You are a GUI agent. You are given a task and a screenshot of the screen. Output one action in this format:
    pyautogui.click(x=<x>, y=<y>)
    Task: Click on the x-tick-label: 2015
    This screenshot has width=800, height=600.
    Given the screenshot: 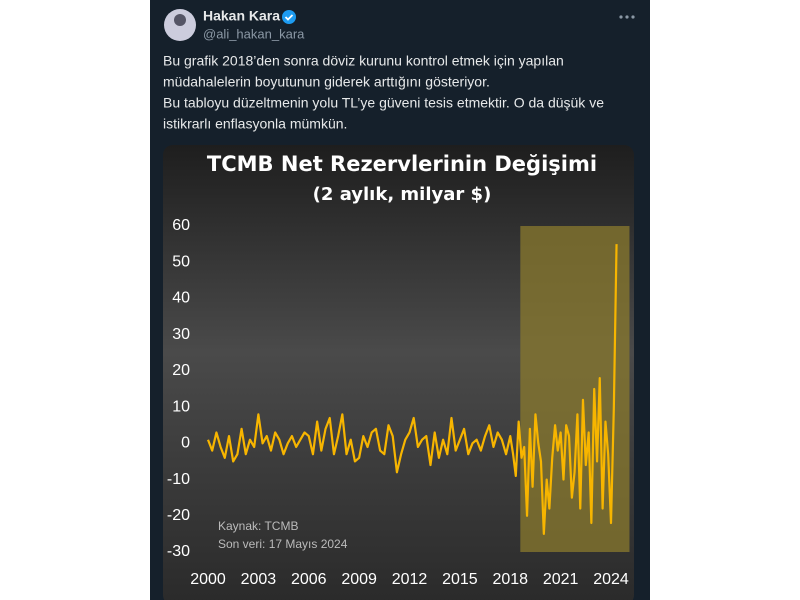 What is the action you would take?
    pyautogui.click(x=460, y=579)
    